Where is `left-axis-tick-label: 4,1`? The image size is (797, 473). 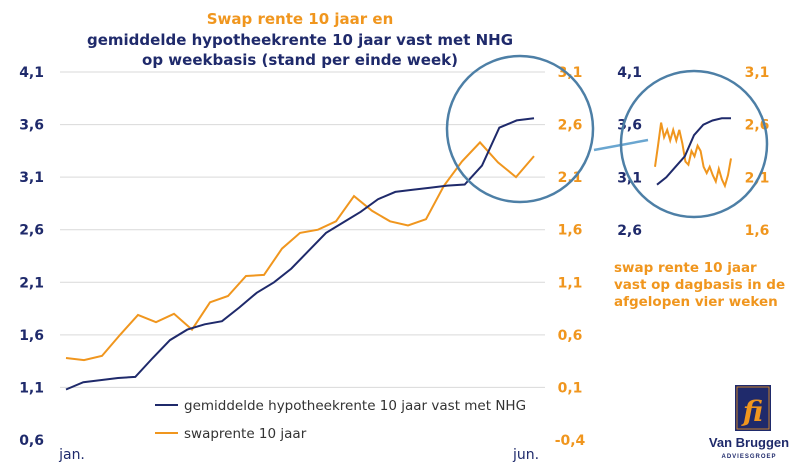
left-axis-tick-label: 4,1 is located at coordinates (31, 73).